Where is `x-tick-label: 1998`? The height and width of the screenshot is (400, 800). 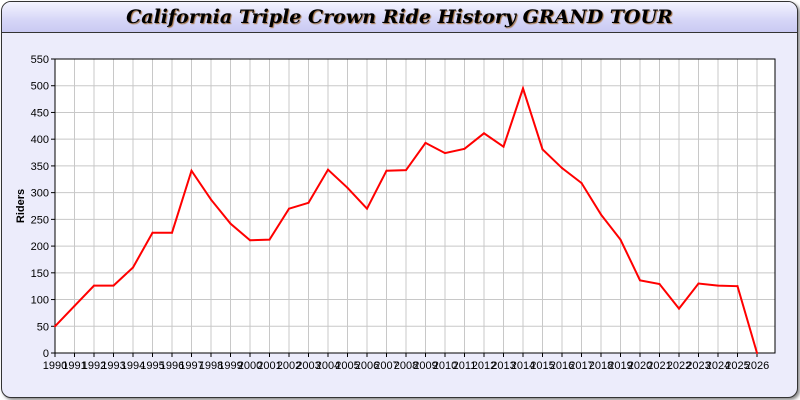 x-tick-label: 1998 is located at coordinates (211, 366).